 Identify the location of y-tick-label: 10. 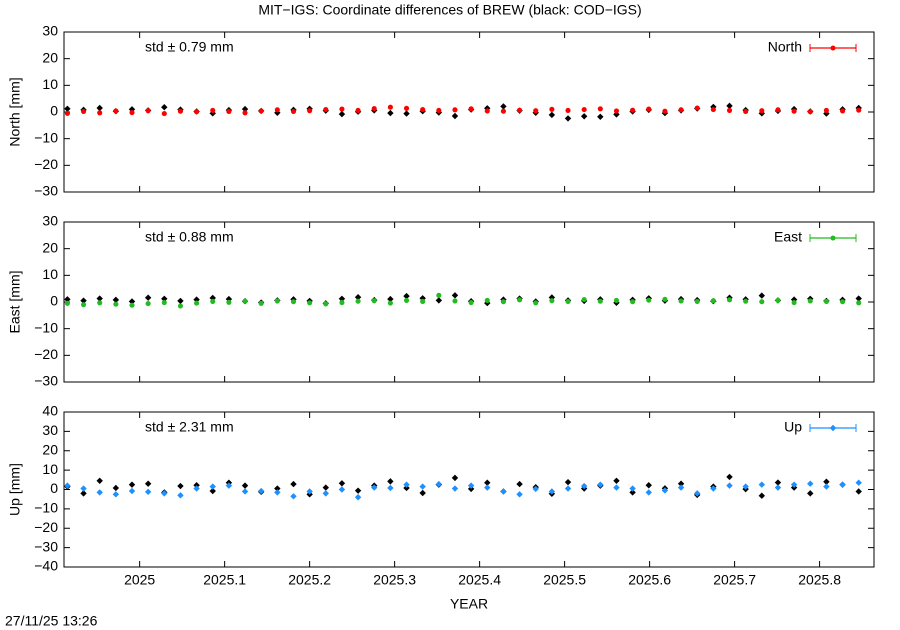
(50, 84).